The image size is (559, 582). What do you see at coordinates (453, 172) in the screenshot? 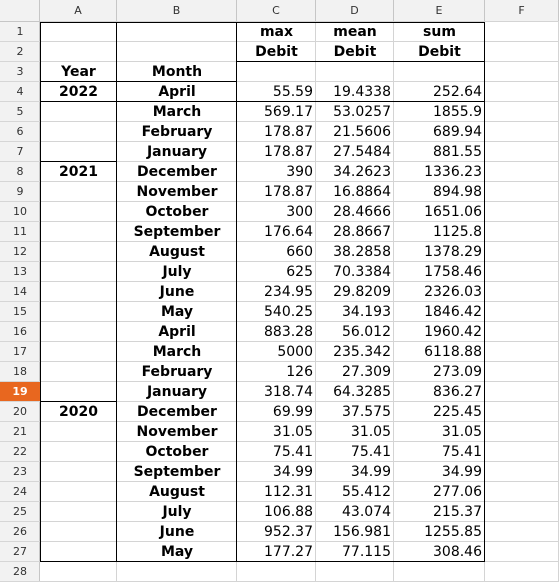
I see `cell-sum-debit: 1336.23` at bounding box center [453, 172].